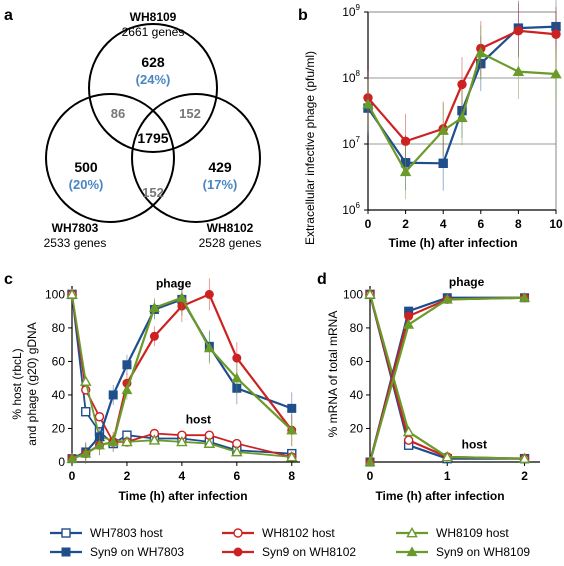  I want to click on venn-circle-wh8109, so click(153, 88).